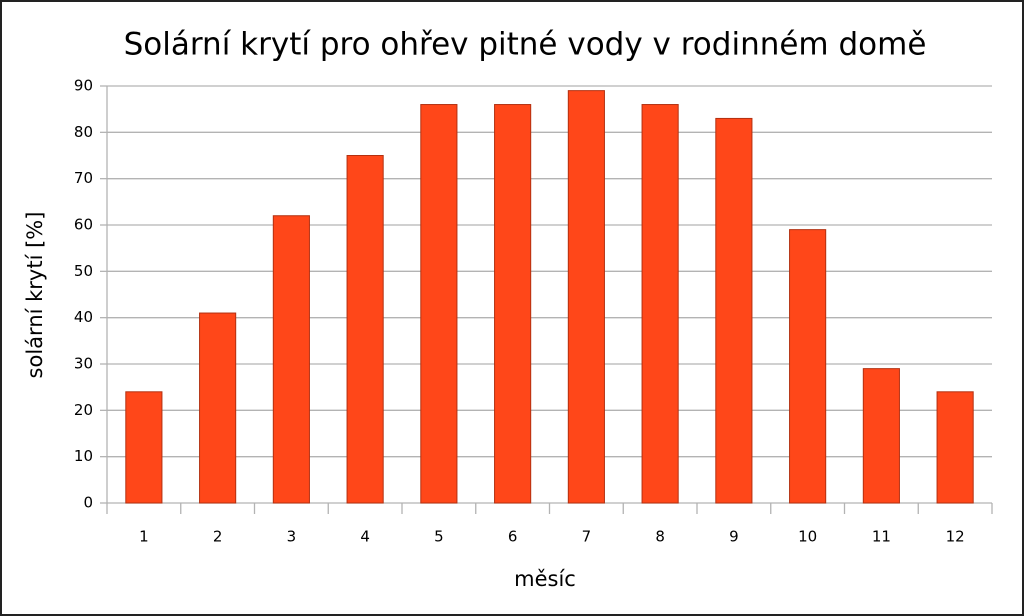 Image resolution: width=1024 pixels, height=616 pixels. I want to click on y-tick-label: 90, so click(83, 86).